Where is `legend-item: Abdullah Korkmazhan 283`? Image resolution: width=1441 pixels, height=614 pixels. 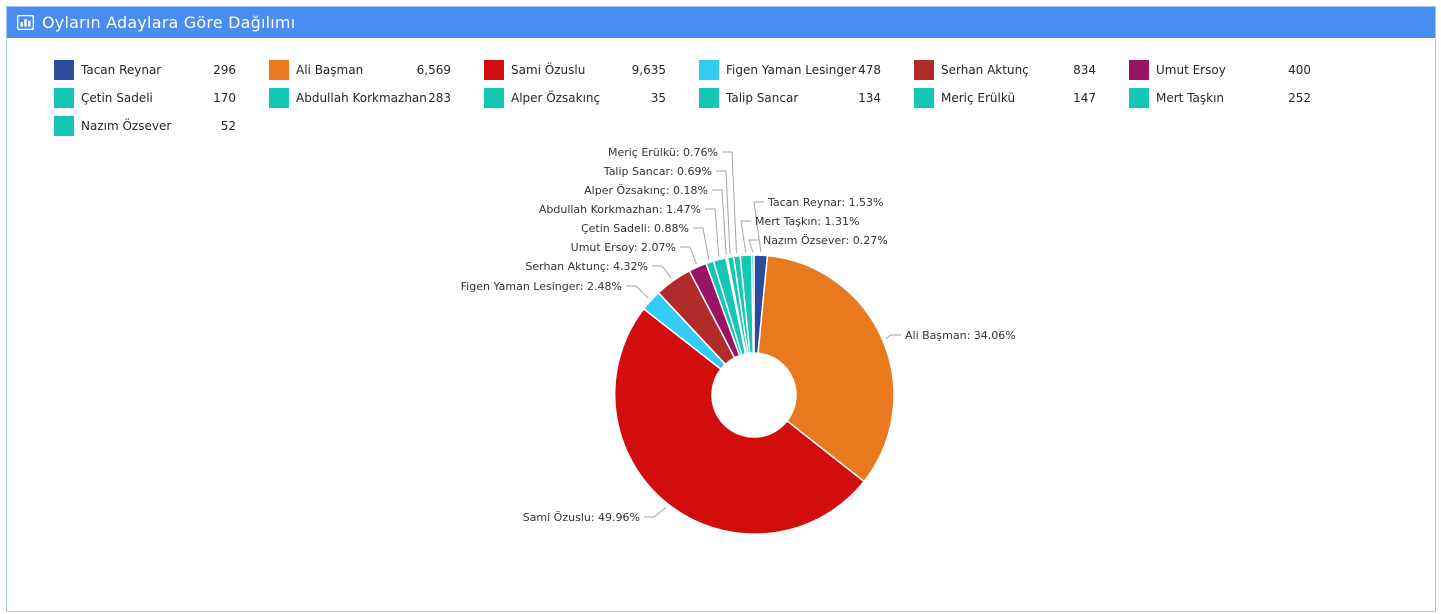
legend-item: Abdullah Korkmazhan 283 is located at coordinates (360, 98).